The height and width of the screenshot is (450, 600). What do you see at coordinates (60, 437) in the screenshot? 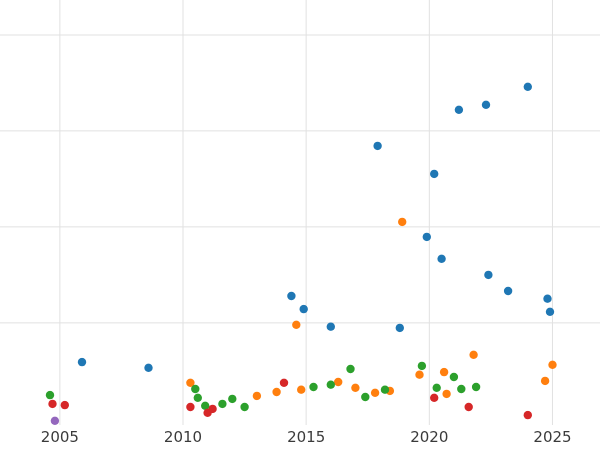
I see `x-tick-label: 2005` at bounding box center [60, 437].